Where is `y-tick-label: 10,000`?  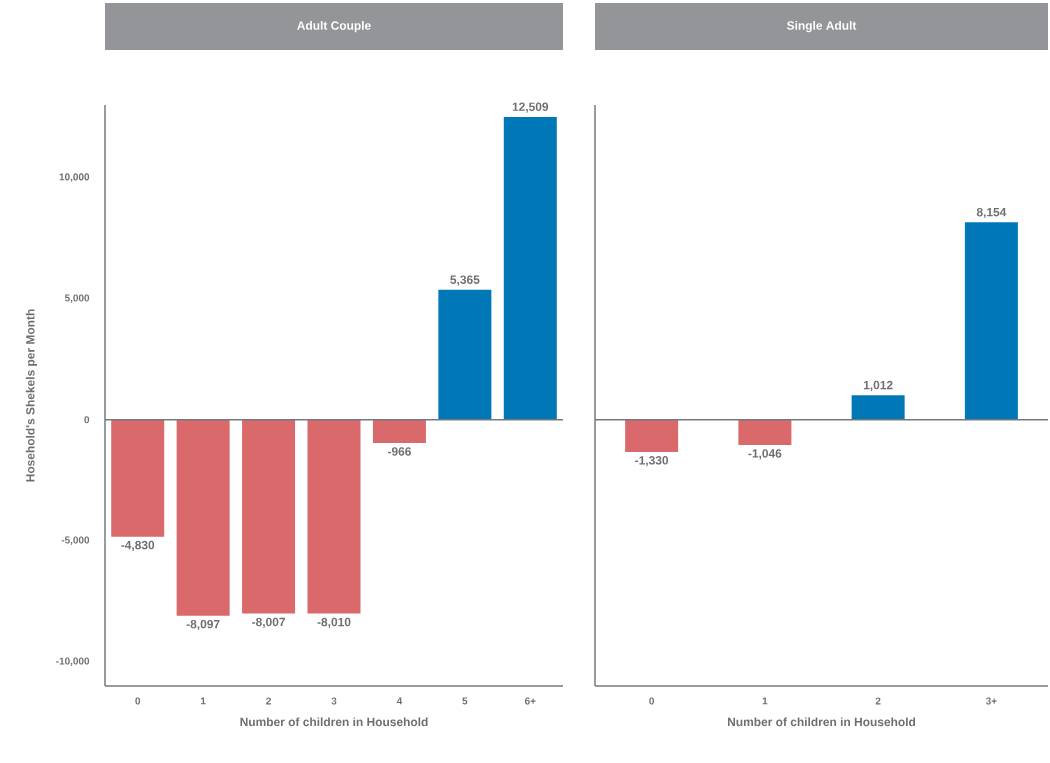
y-tick-label: 10,000 is located at coordinates (74, 177).